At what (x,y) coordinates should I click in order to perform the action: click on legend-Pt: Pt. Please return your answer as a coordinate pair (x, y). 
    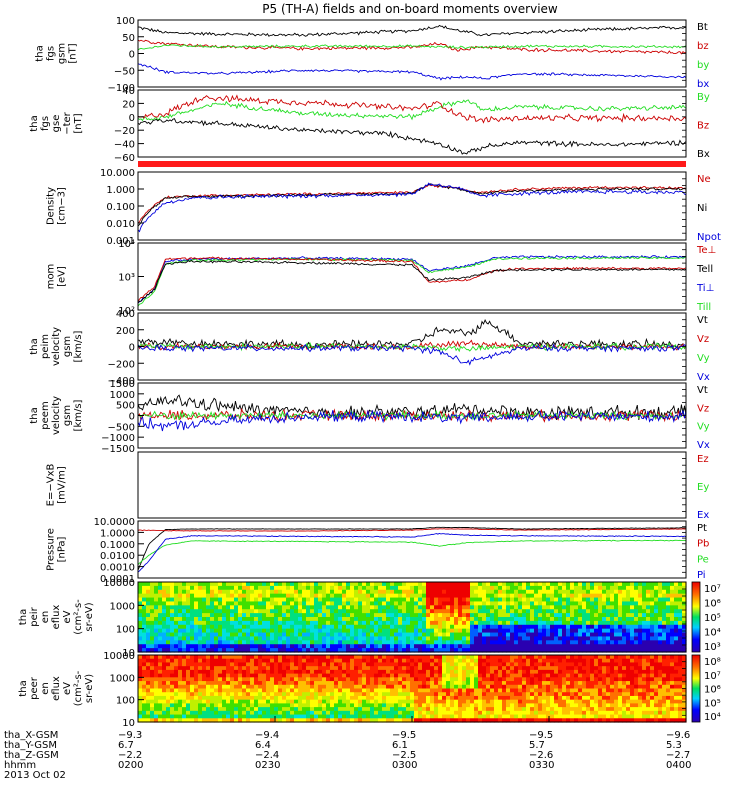
    Looking at the image, I should click on (702, 528).